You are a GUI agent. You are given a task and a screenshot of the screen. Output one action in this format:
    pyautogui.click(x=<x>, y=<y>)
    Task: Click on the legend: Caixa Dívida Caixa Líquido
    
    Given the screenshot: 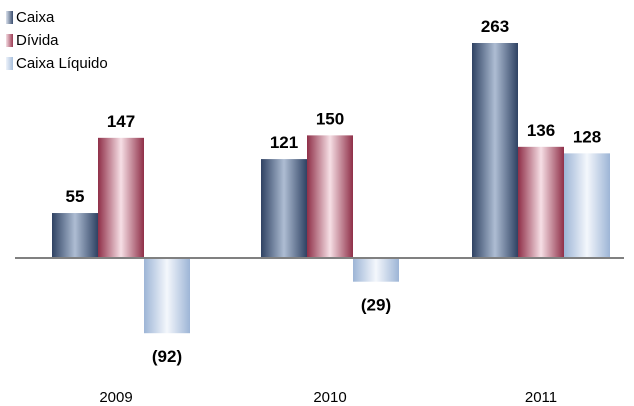 What is the action you would take?
    pyautogui.click(x=57, y=40)
    